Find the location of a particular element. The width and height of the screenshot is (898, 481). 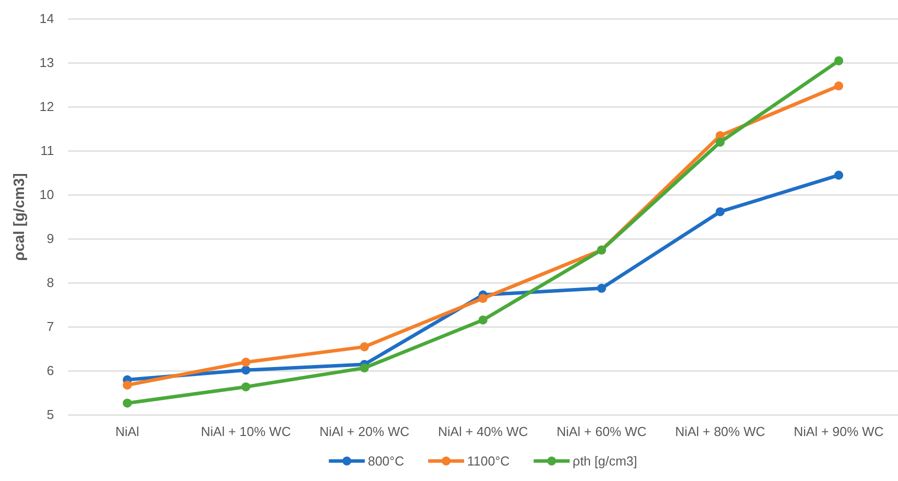

y-tick-label: 7 is located at coordinates (50, 326).